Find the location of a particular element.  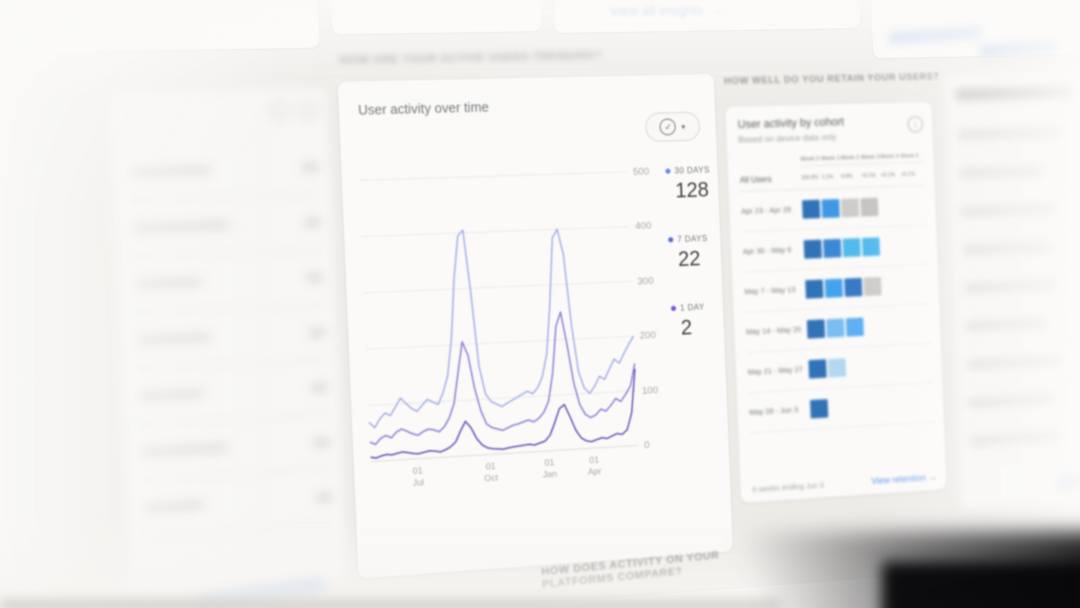

series-30-days is located at coordinates (499, 326).